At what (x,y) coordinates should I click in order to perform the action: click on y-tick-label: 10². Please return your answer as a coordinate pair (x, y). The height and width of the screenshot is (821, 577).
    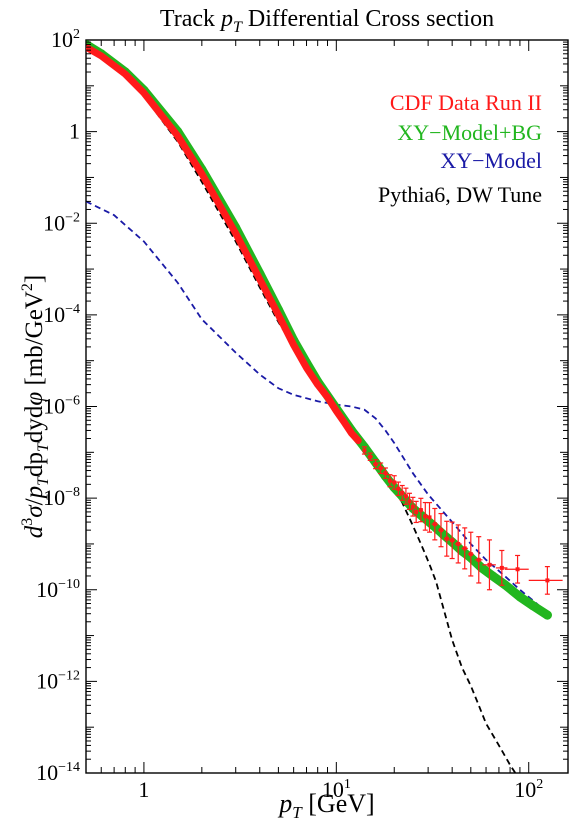
    Looking at the image, I should click on (65, 39).